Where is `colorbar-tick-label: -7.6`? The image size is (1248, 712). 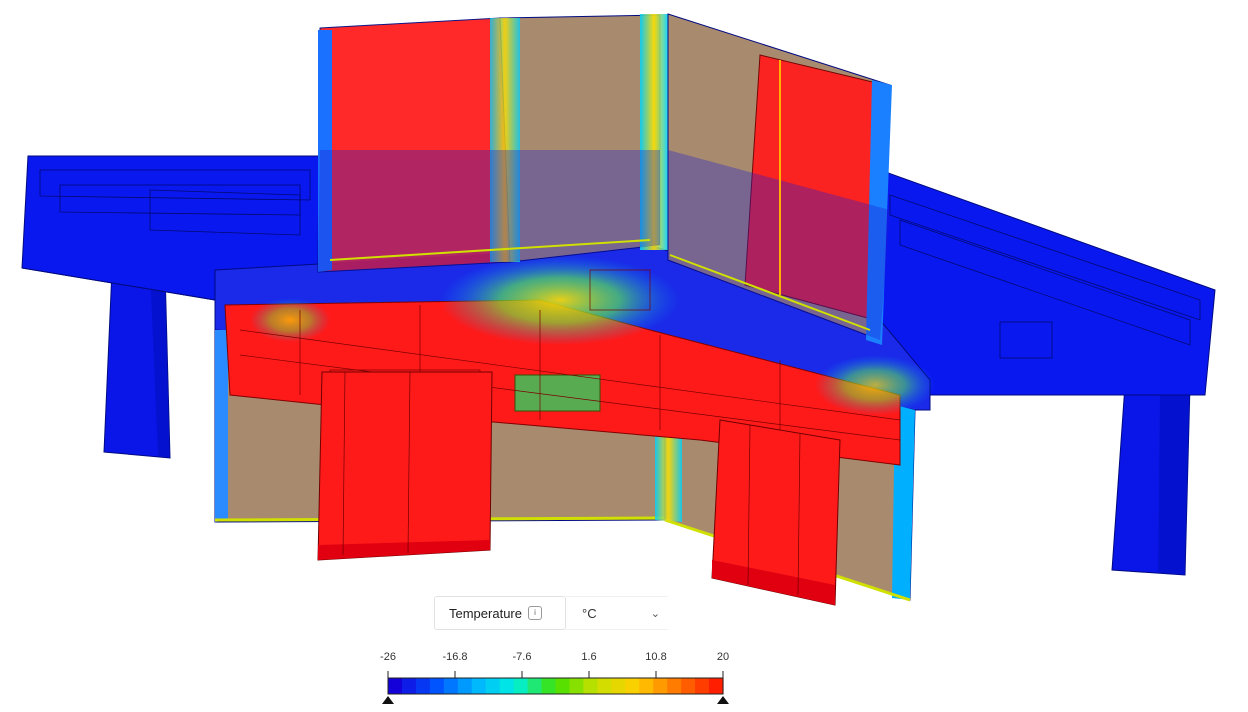
colorbar-tick-label: -7.6 is located at coordinates (522, 657).